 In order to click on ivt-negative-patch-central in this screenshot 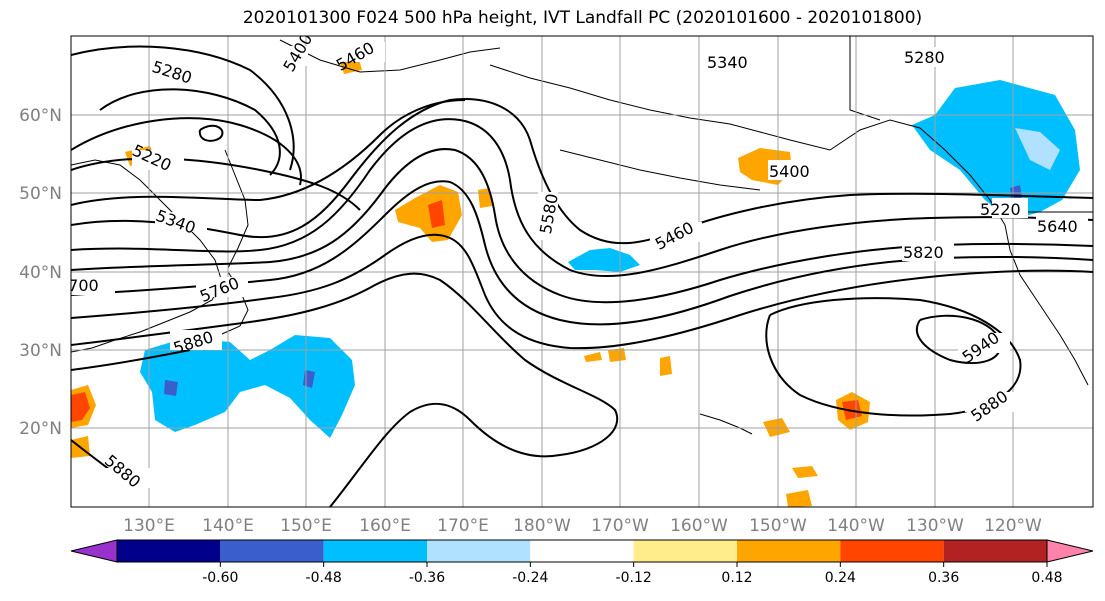, I will do `click(604, 260)`.